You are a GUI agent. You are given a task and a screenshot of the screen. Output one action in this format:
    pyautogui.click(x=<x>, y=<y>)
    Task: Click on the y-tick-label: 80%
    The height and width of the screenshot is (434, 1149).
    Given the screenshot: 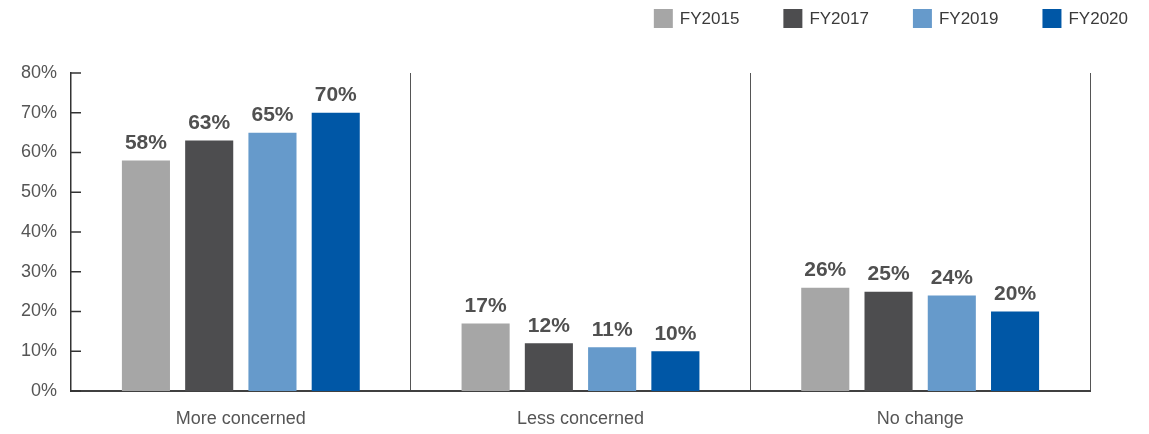 What is the action you would take?
    pyautogui.click(x=38, y=71)
    